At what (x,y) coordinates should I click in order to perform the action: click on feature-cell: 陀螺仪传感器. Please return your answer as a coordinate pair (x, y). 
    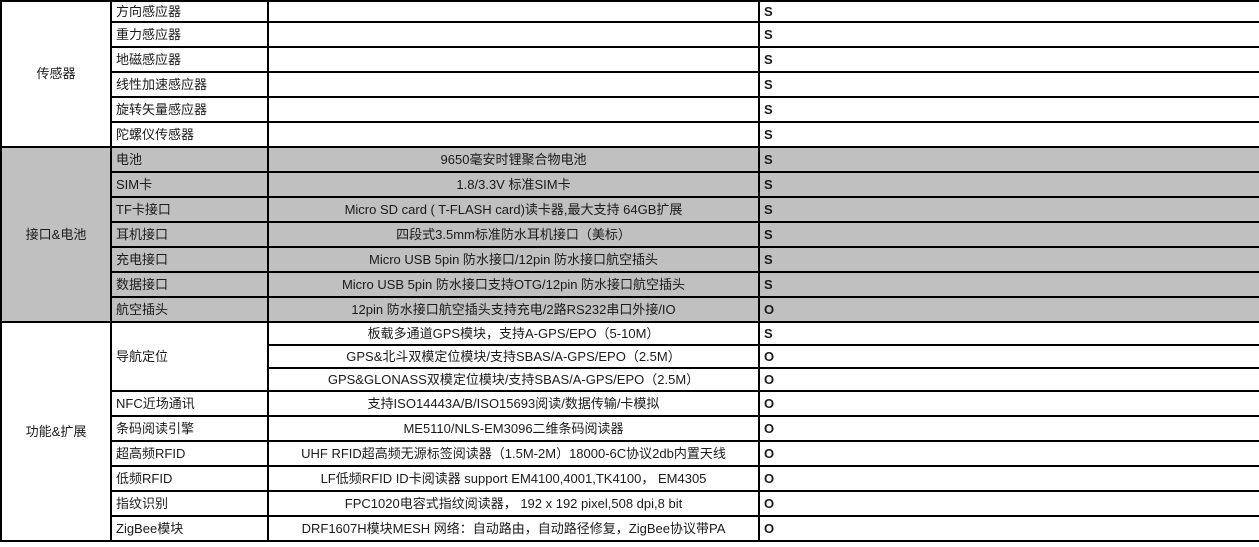
    Looking at the image, I should click on (189, 134).